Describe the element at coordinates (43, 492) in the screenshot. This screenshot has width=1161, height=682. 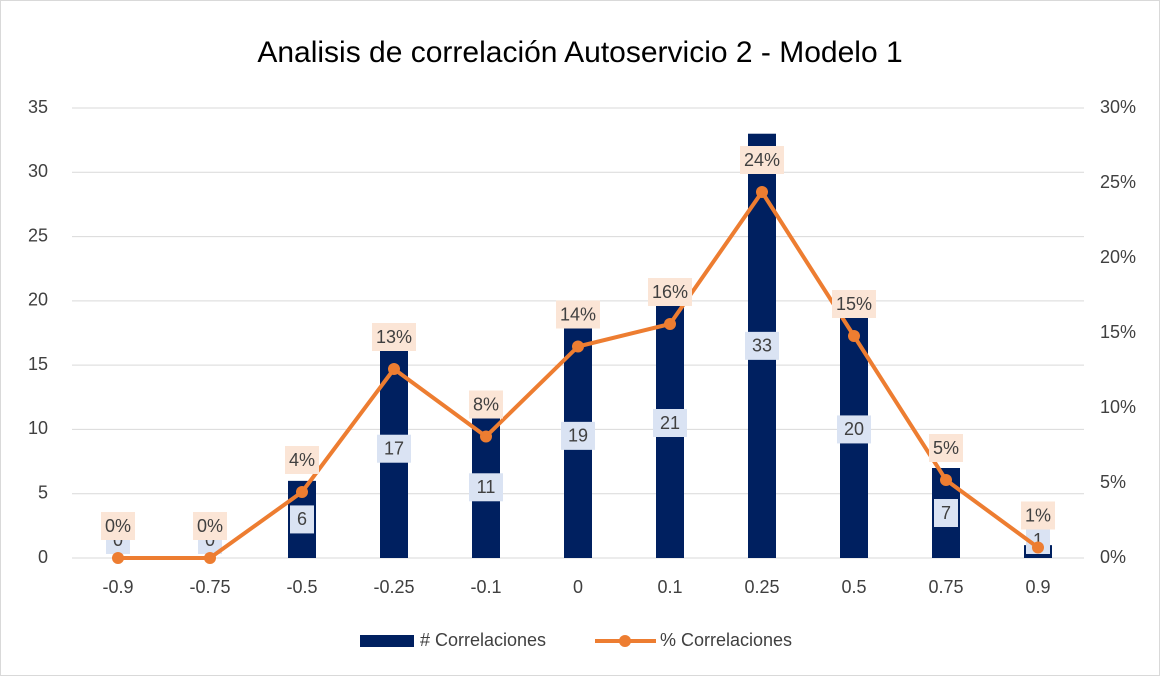
I see `y-tick-label: 5` at that location.